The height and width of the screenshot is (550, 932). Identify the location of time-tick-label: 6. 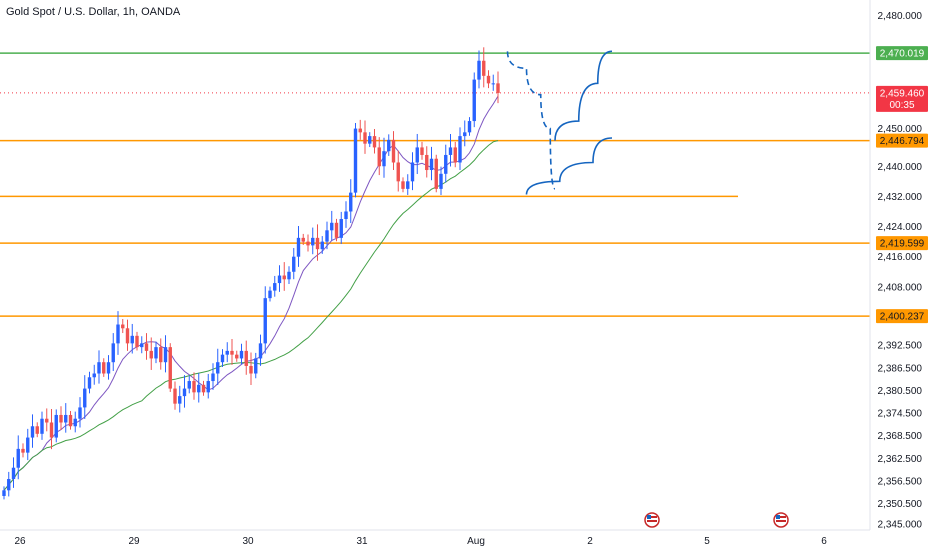
(824, 541).